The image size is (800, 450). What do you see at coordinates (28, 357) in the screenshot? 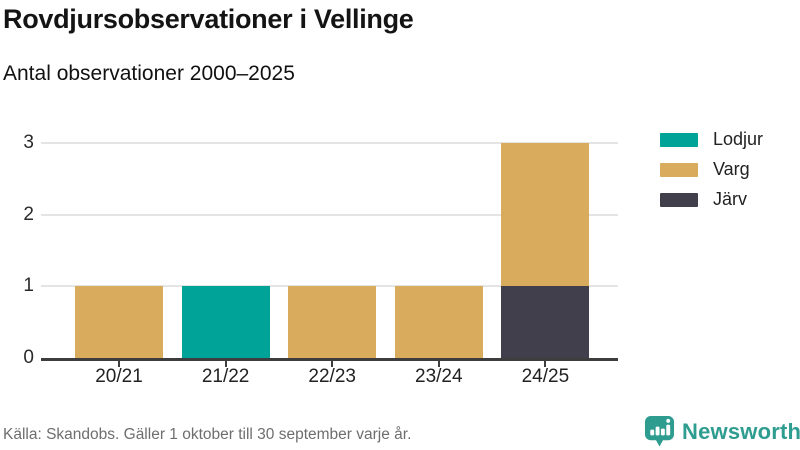
I see `y-tick-label: 0` at bounding box center [28, 357].